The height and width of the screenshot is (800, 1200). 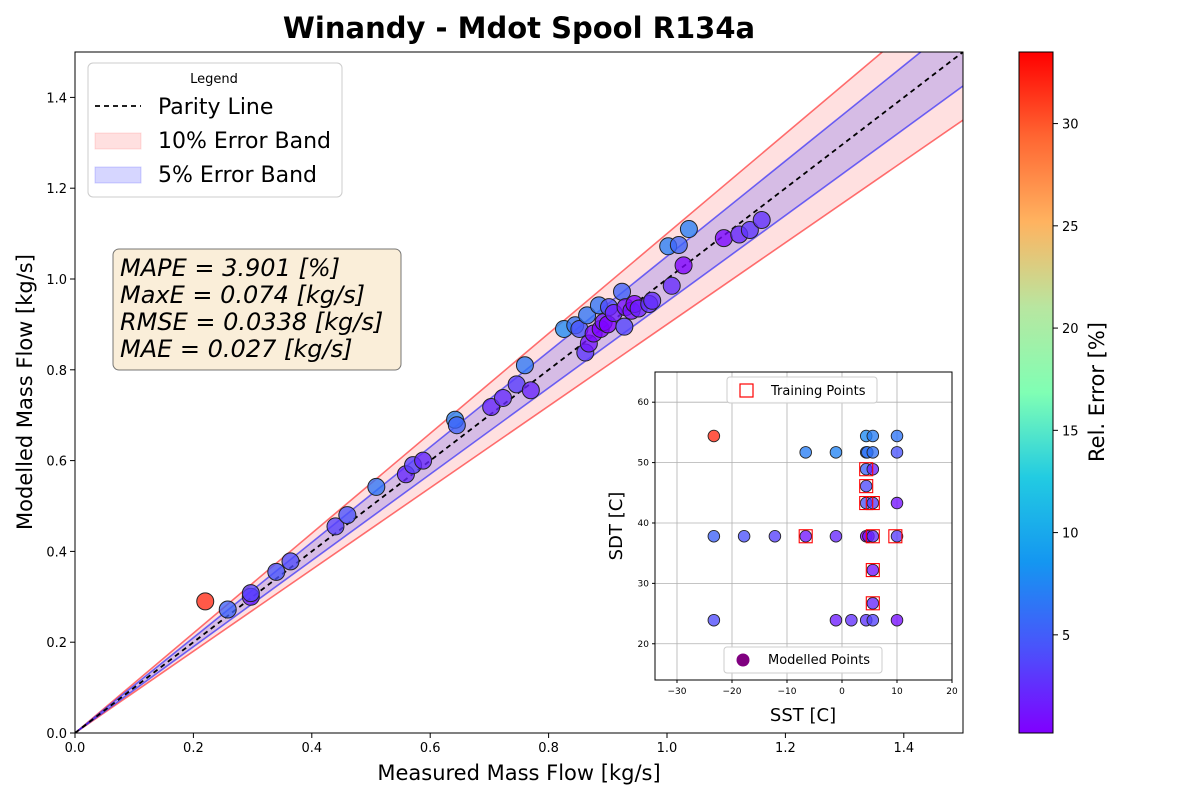 What do you see at coordinates (803, 715) in the screenshot?
I see `inset-x-axis-label: SST [C]` at bounding box center [803, 715].